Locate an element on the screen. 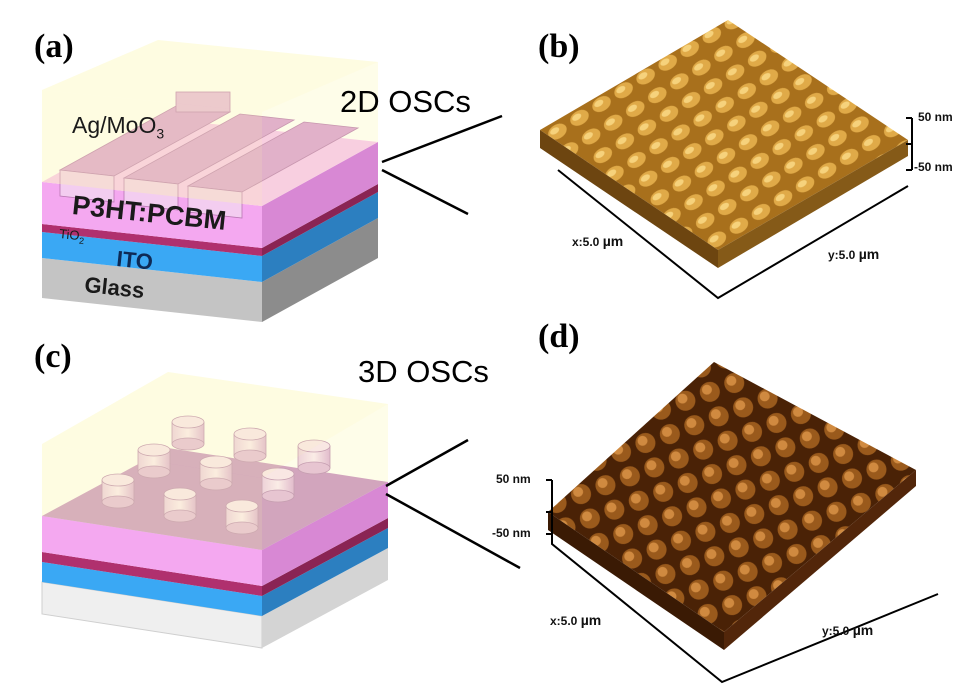 This screenshot has height=685, width=968. afm-3d-xaxis: x:5.0 µm is located at coordinates (575, 620).